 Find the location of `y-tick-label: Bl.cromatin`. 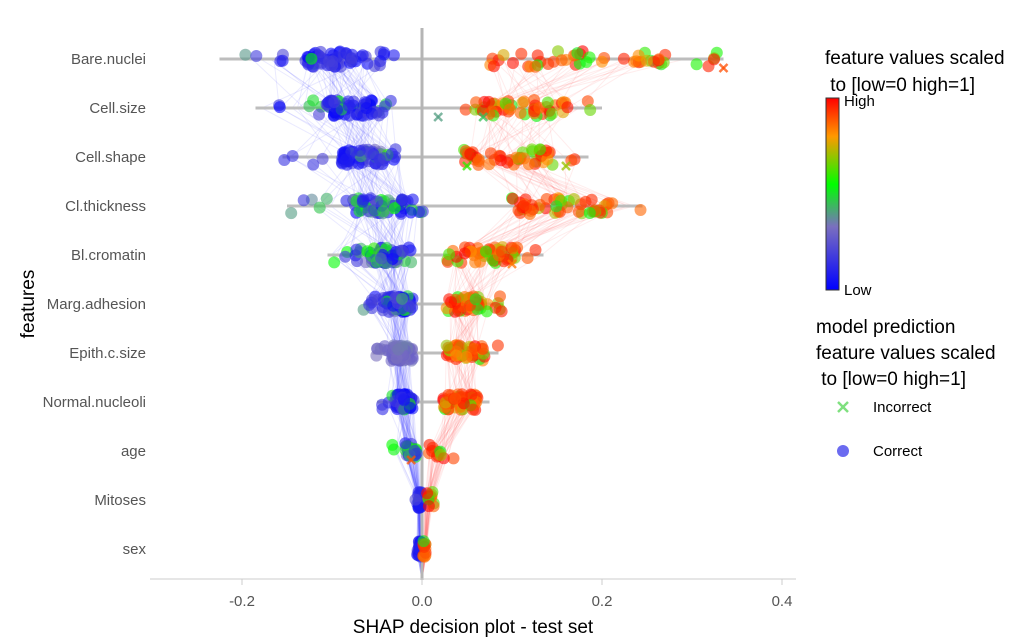

y-tick-label: Bl.cromatin is located at coordinates (108, 255).